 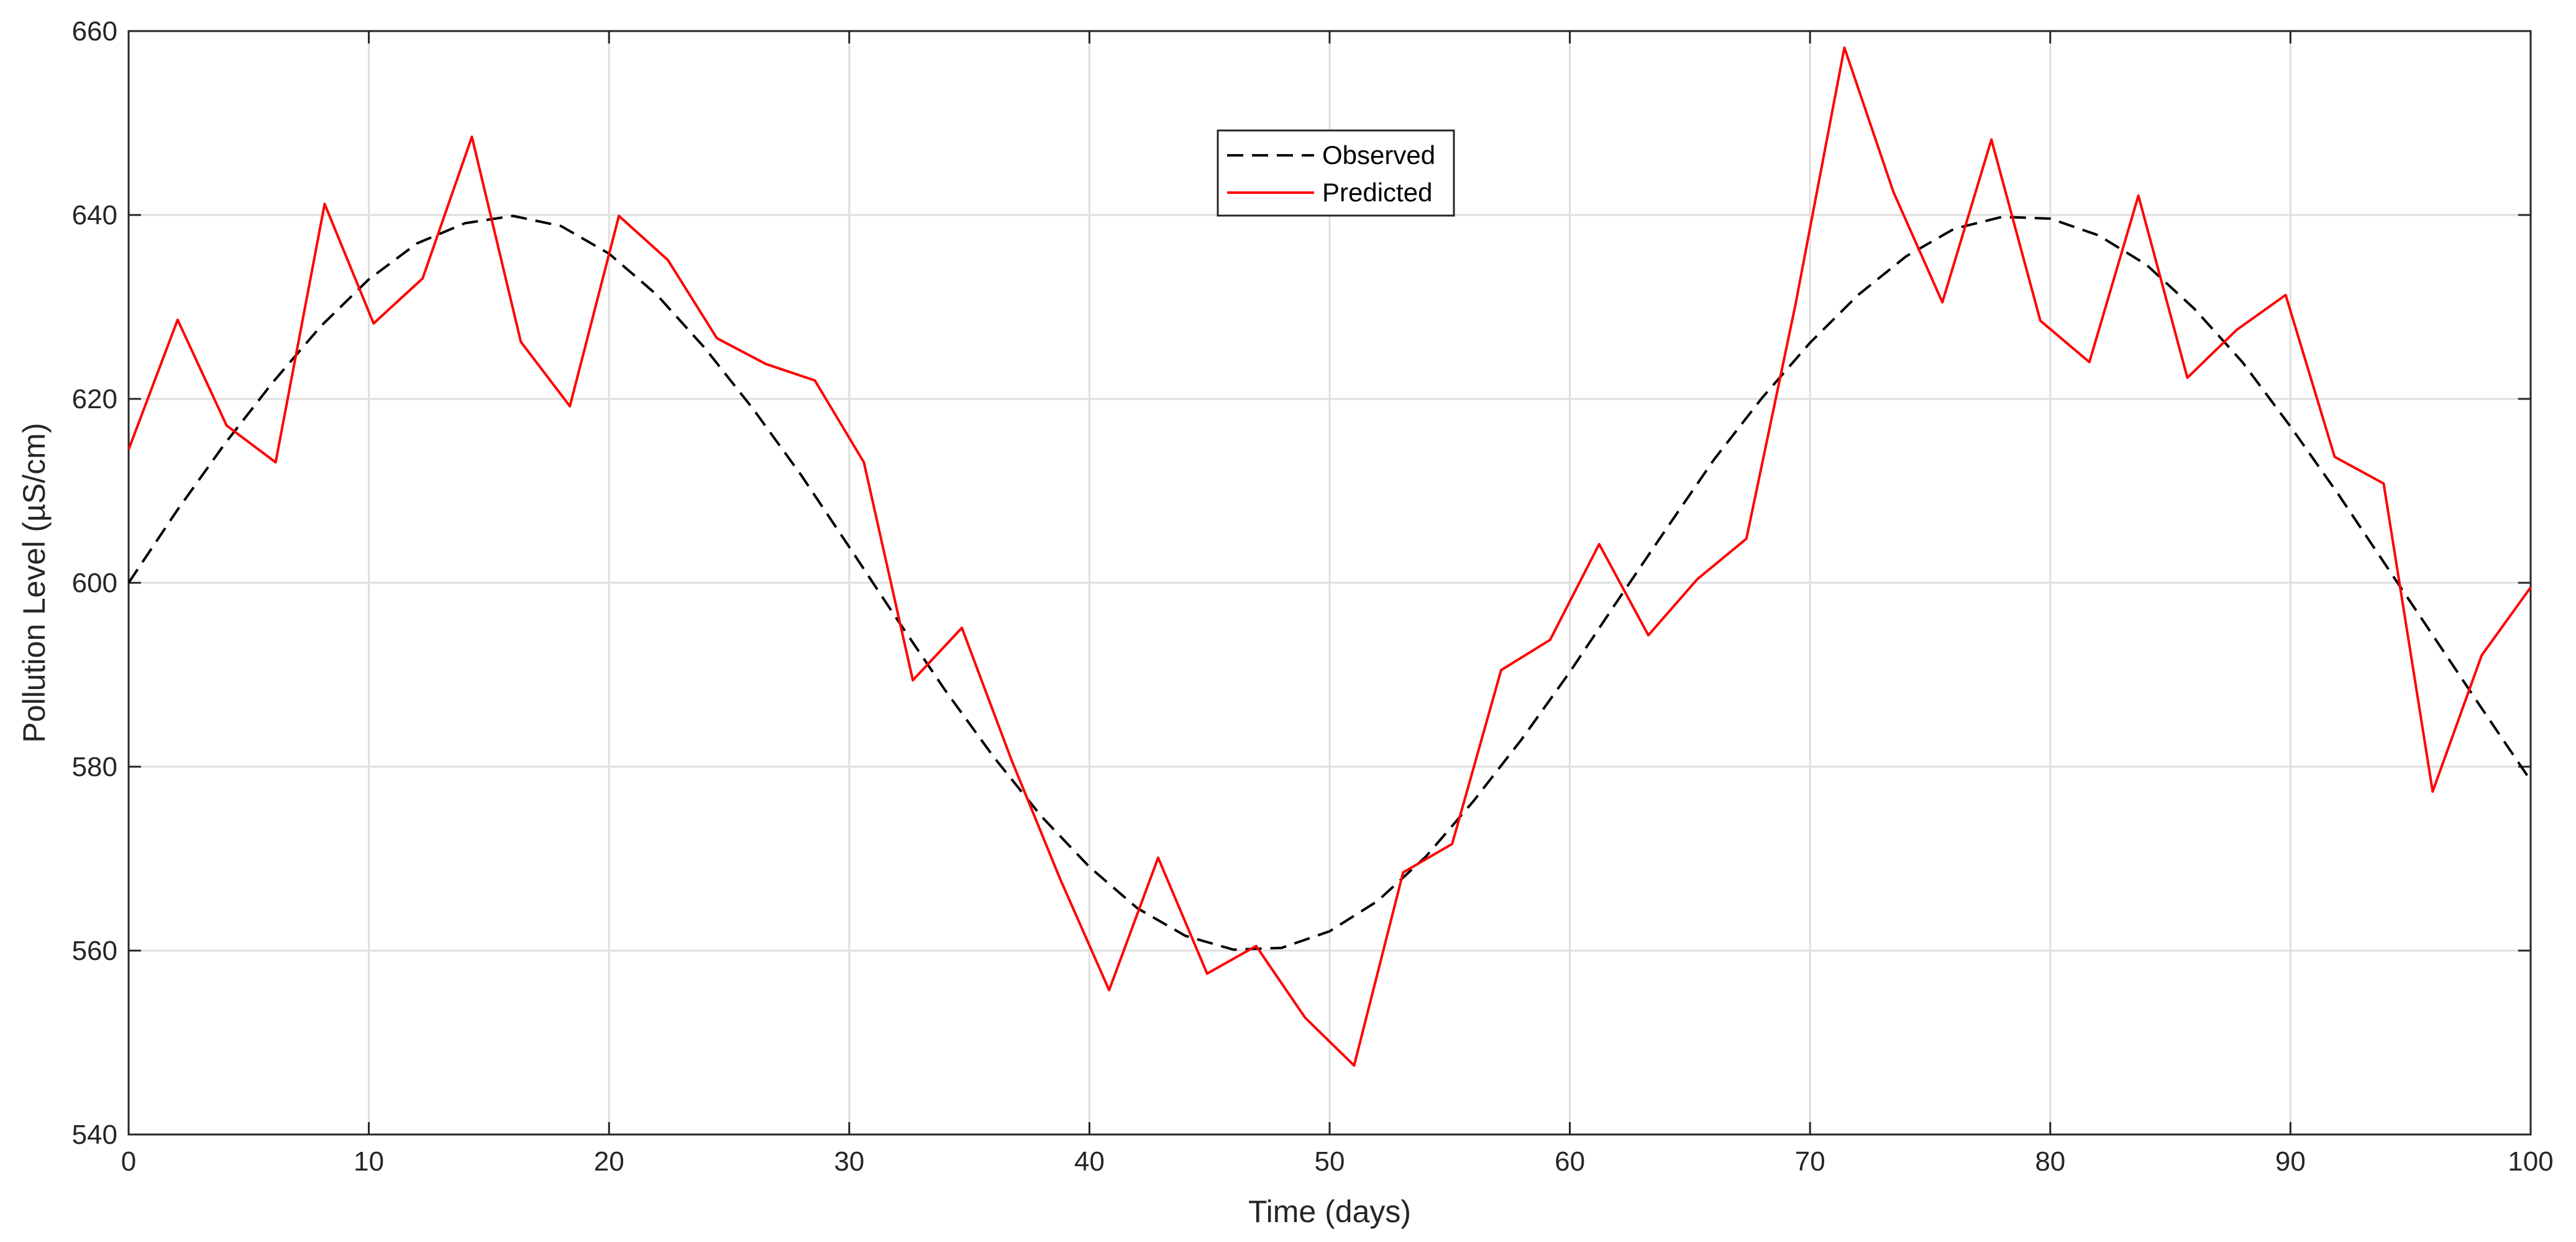 I want to click on x-tick-label: 50, so click(x=1330, y=1161).